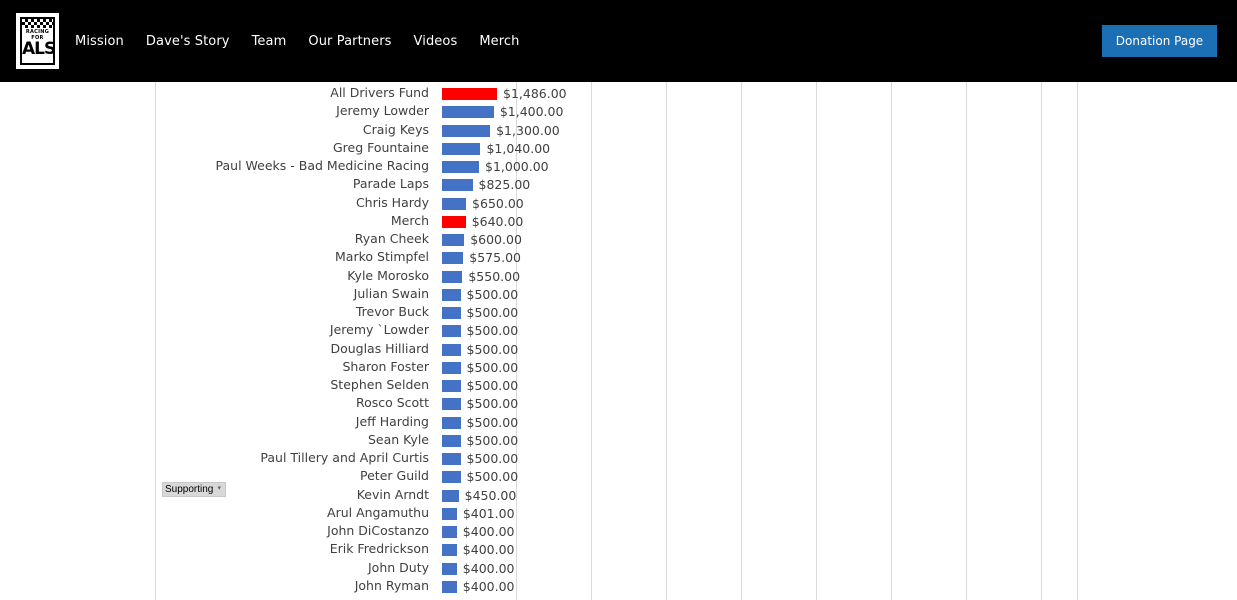 The height and width of the screenshot is (600, 1237). I want to click on donation-amount-label: $550.00, so click(494, 276).